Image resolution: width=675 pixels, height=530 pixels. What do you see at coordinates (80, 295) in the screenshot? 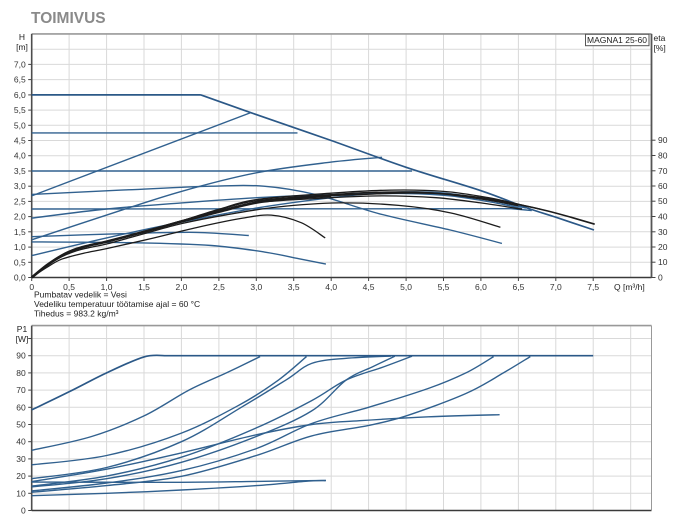
I see `svg-text: Pumbatav vedelik = Vesi` at bounding box center [80, 295].